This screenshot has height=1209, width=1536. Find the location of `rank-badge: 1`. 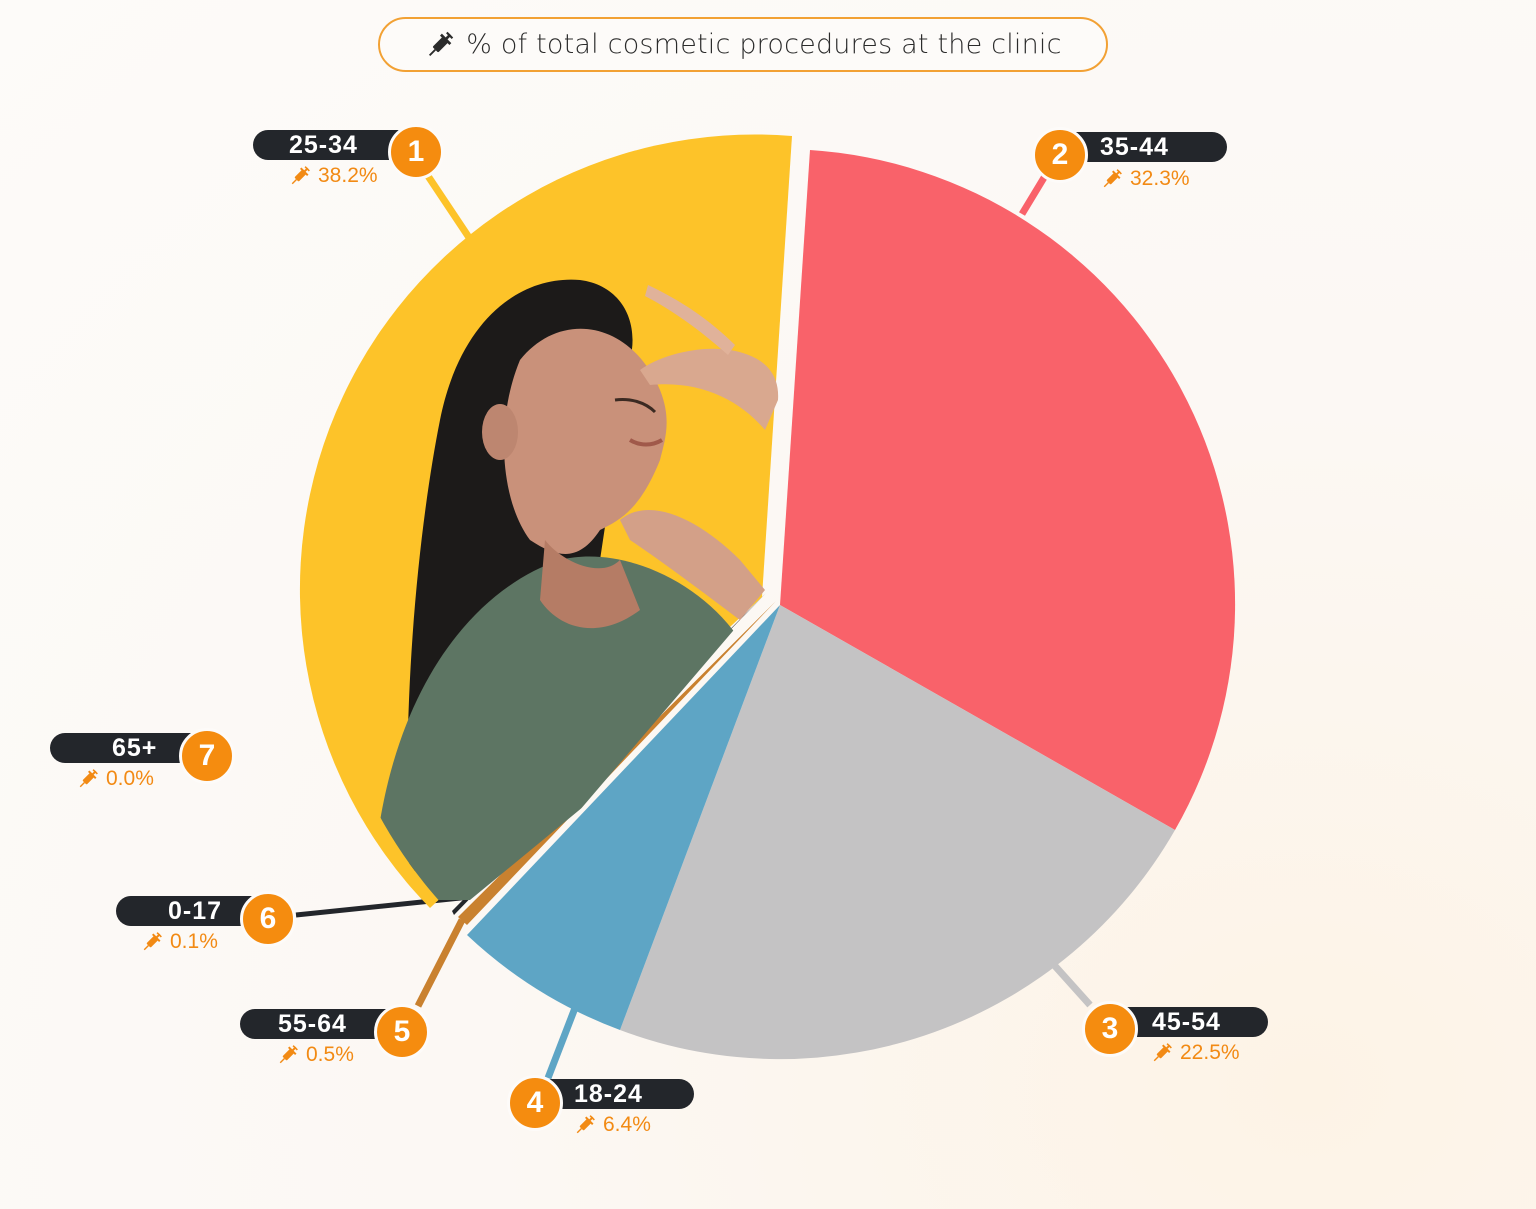

rank-badge: 1 is located at coordinates (416, 152).